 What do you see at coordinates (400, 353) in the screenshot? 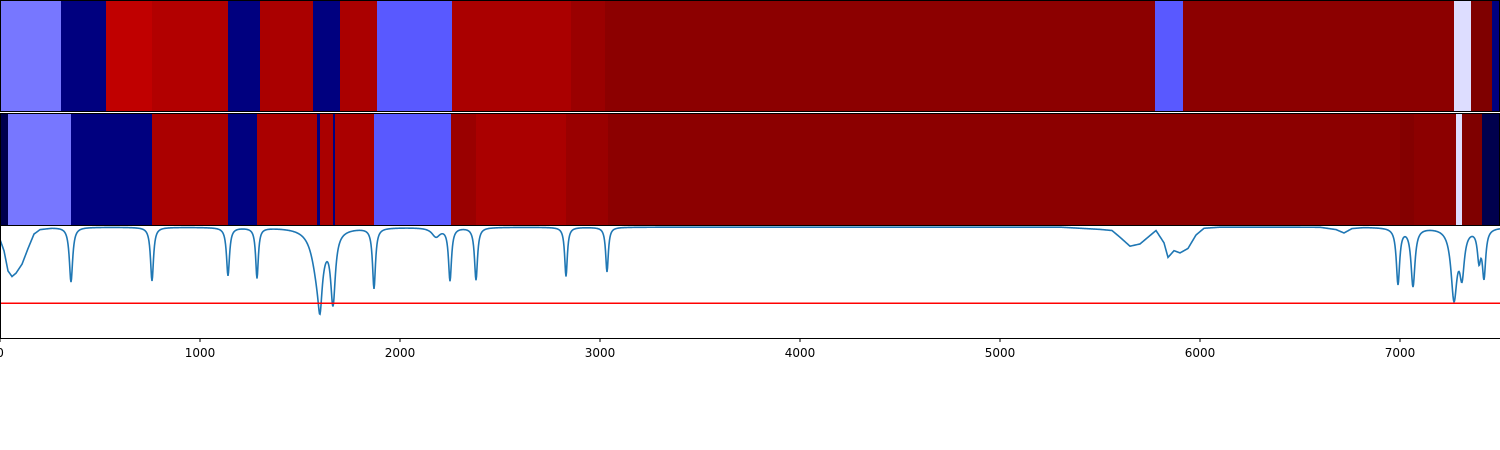
I see `x-tick-label-2000: 2000` at bounding box center [400, 353].